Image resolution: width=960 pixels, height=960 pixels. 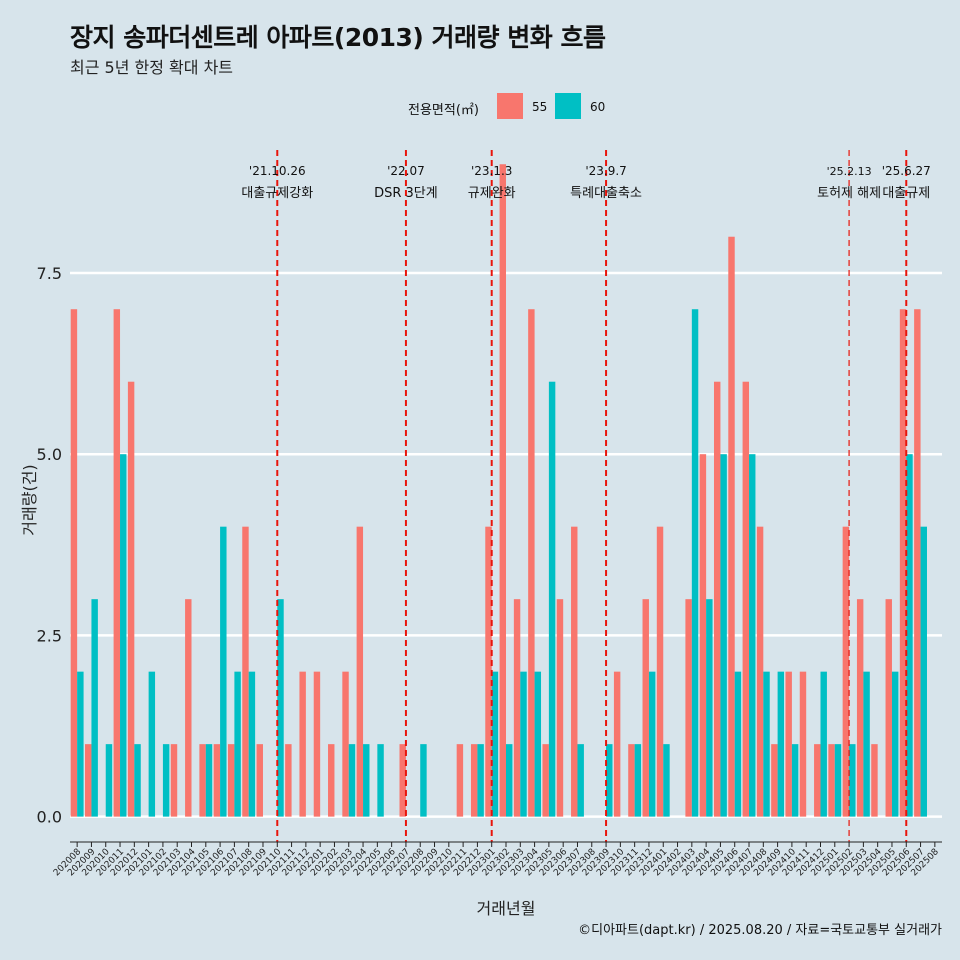 What do you see at coordinates (277, 193) in the screenshot?
I see `event-label: 대출규제강화` at bounding box center [277, 193].